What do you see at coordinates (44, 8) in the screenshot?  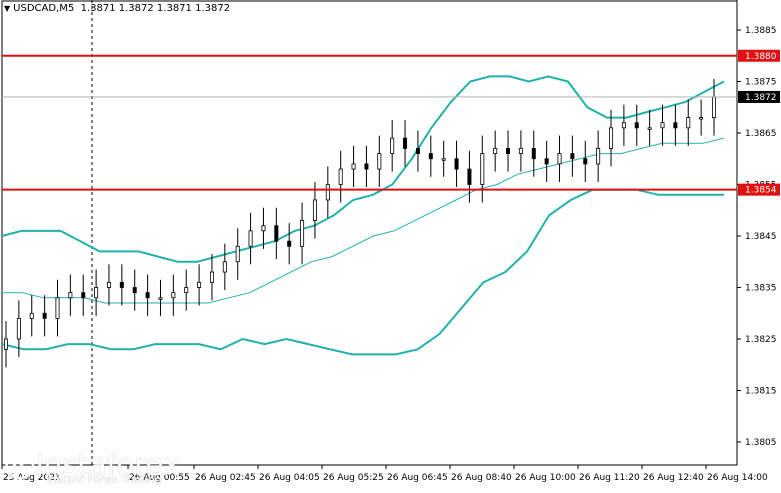 I see `symbol-name: USDCAD,M5` at bounding box center [44, 8].